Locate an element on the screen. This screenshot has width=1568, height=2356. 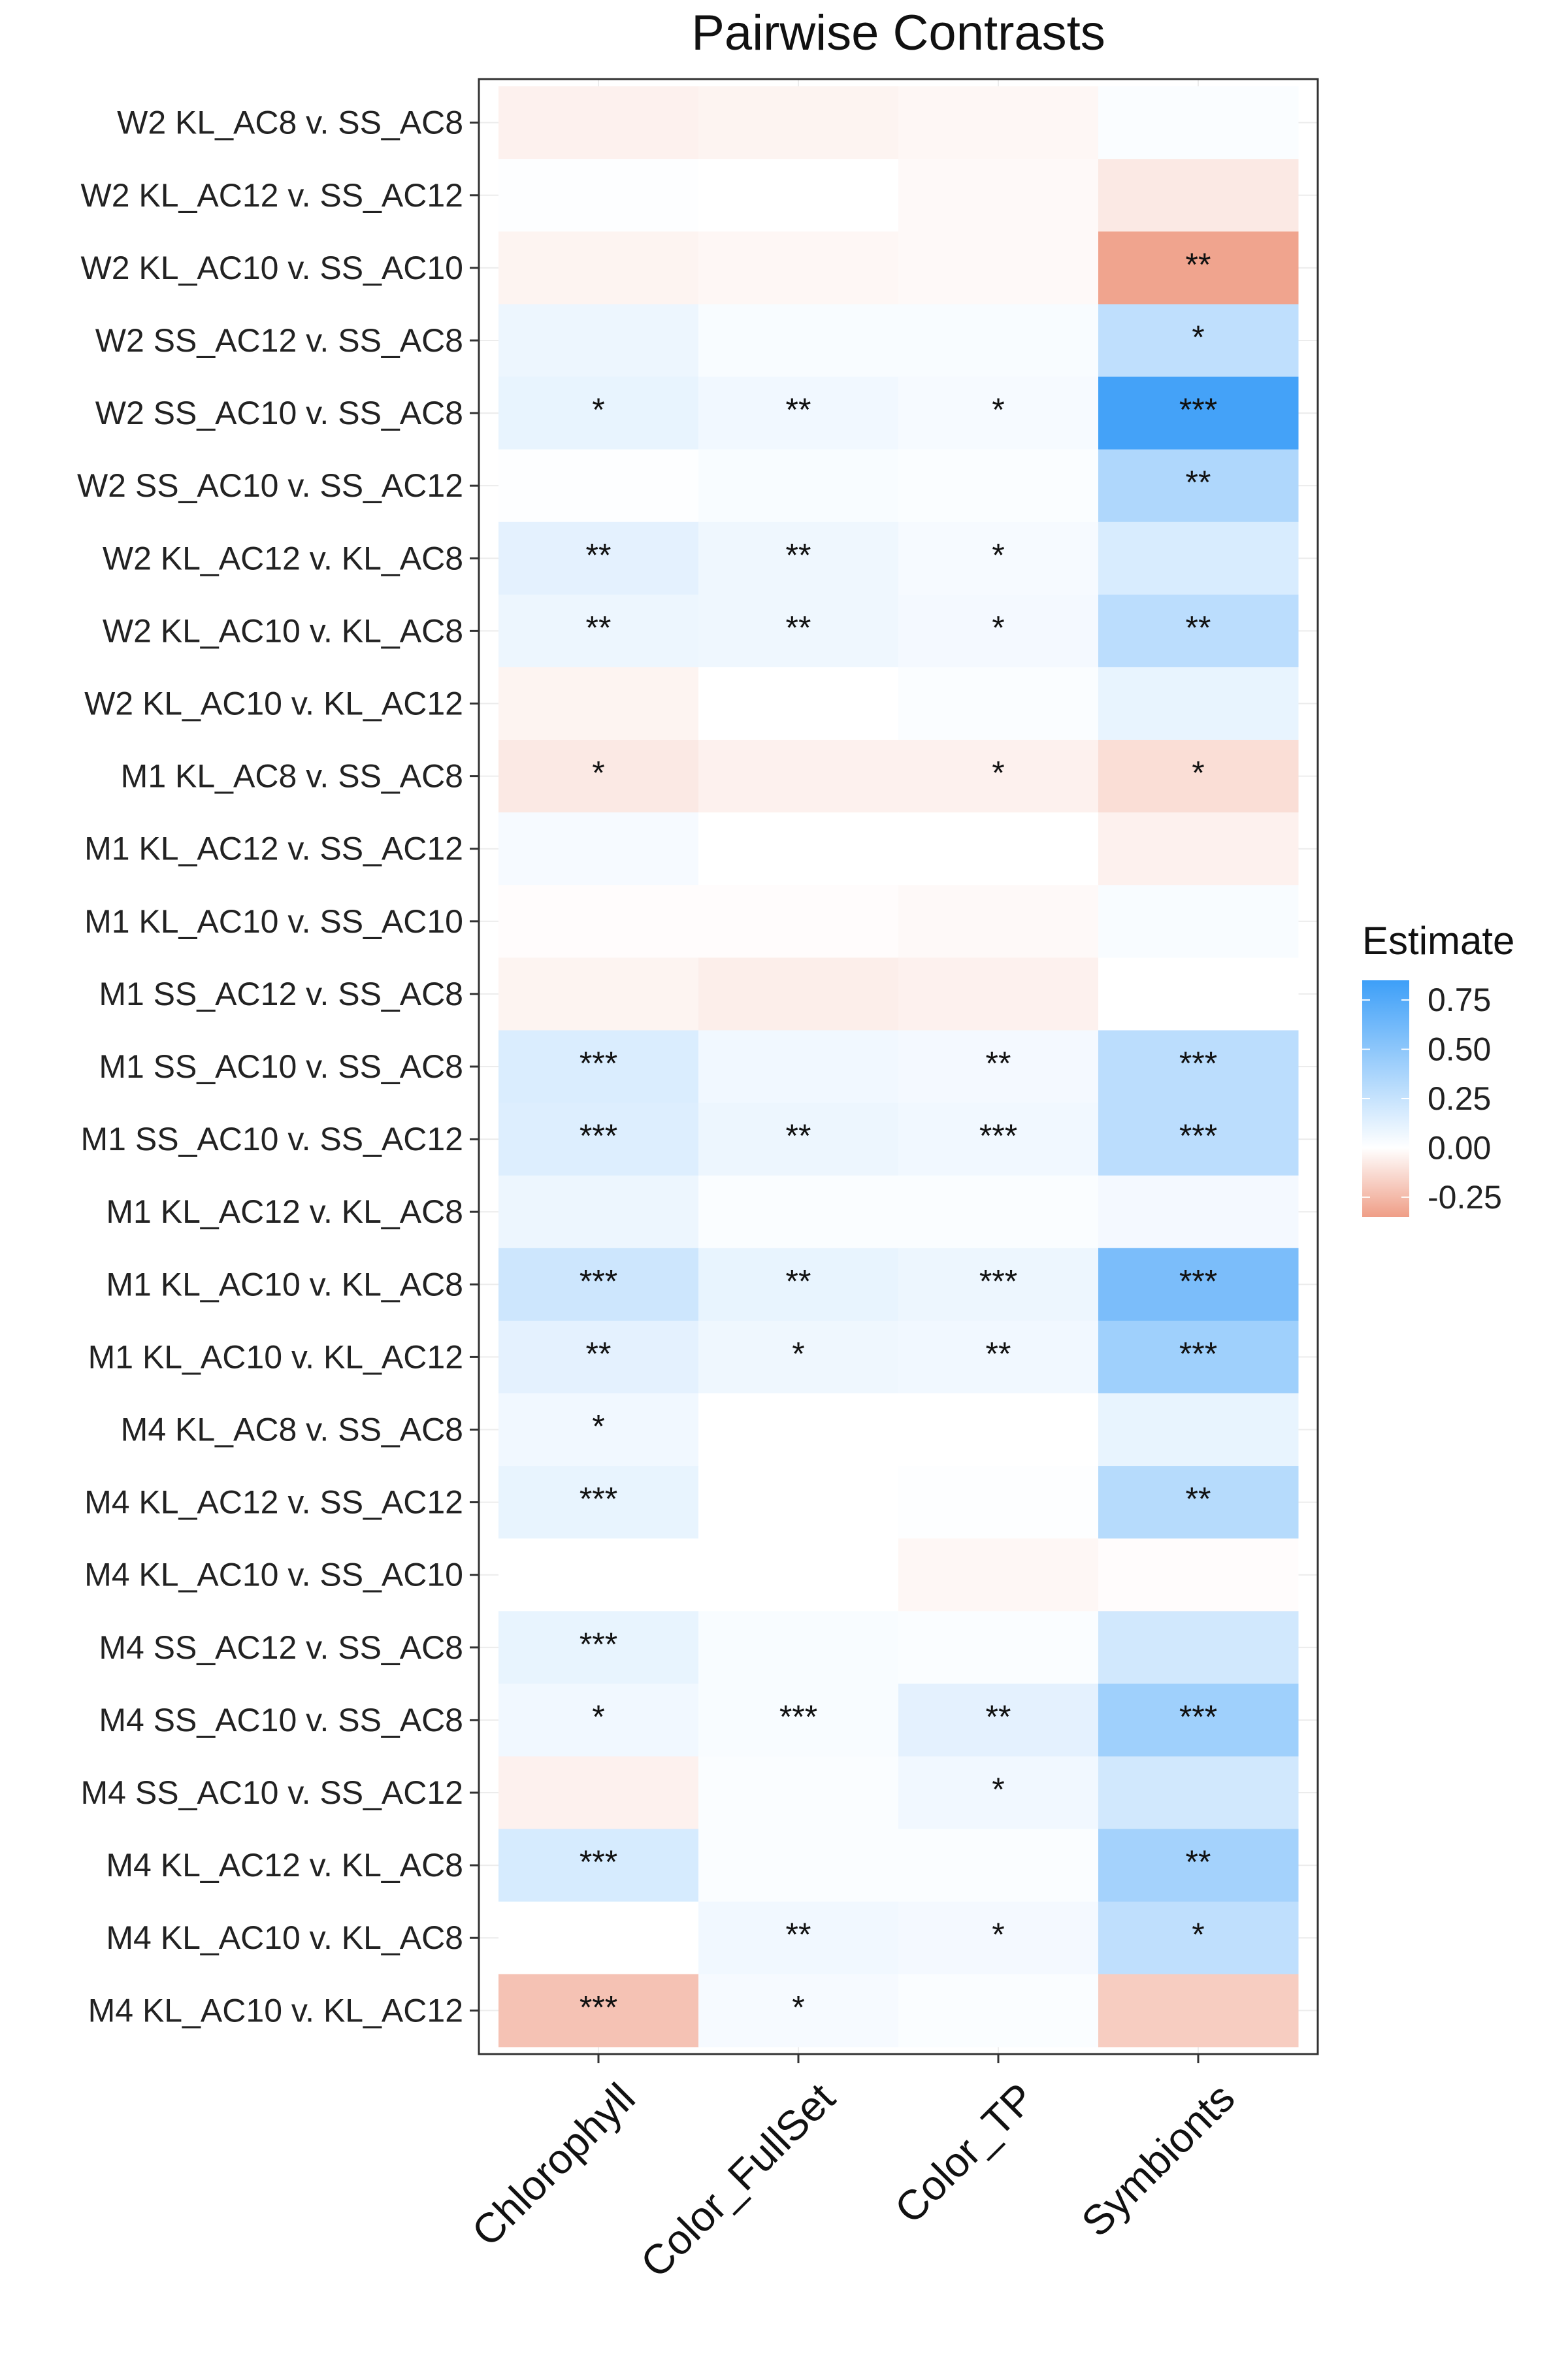
y-tick-label: W2 SS_AC12 v. SS_AC8 is located at coordinates (279, 340).